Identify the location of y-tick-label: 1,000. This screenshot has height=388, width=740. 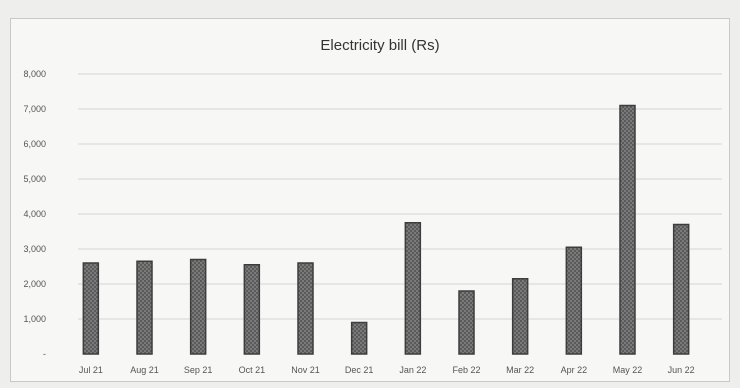
(34, 319).